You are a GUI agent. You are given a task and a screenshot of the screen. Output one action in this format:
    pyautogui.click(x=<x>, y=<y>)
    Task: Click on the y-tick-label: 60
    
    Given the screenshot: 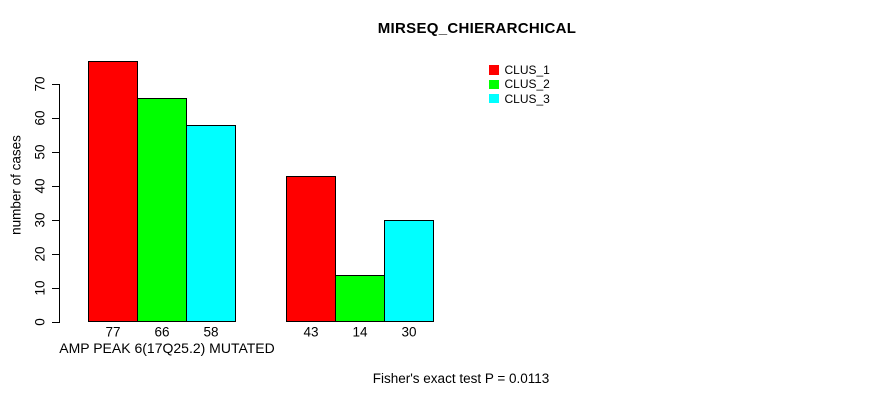 What is the action you would take?
    pyautogui.click(x=40, y=118)
    